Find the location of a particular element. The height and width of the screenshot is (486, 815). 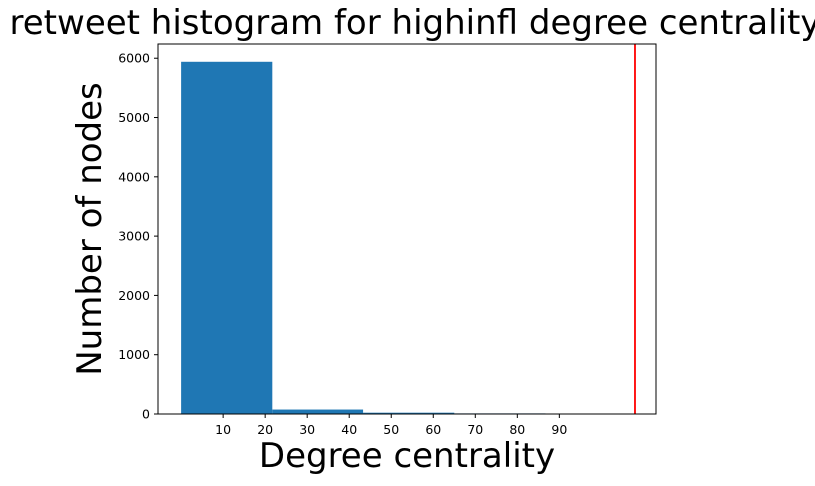

y-tick-label: 4000 is located at coordinates (134, 176).